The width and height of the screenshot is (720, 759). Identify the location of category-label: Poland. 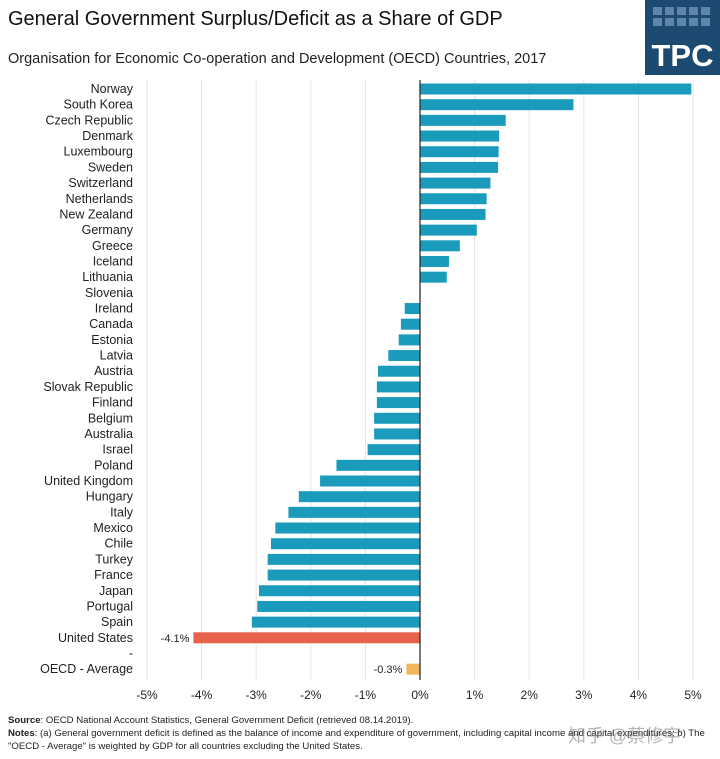
(113, 465).